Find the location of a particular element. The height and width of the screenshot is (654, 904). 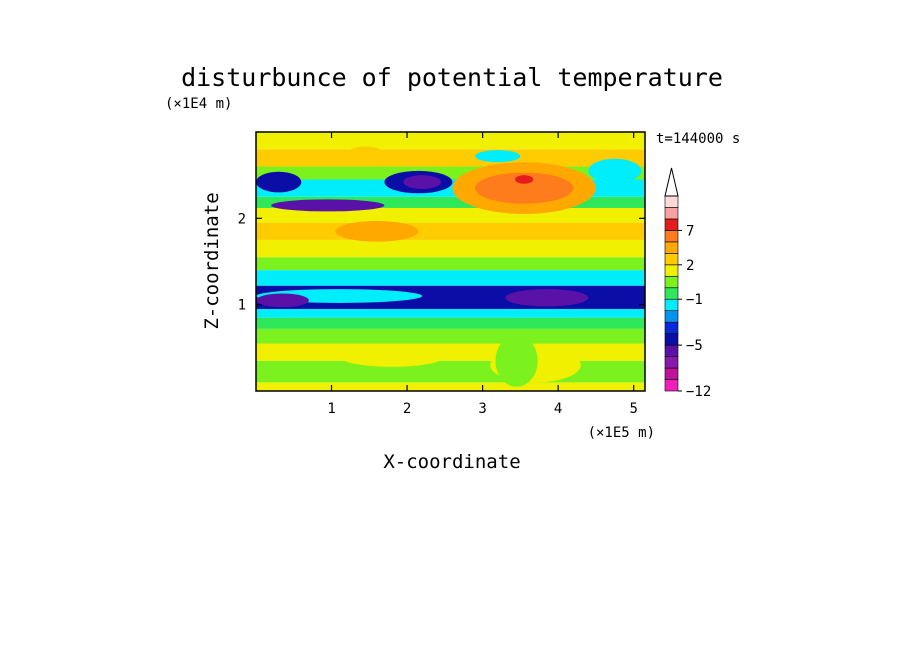

y-tick-label: 1 is located at coordinates (242, 306).